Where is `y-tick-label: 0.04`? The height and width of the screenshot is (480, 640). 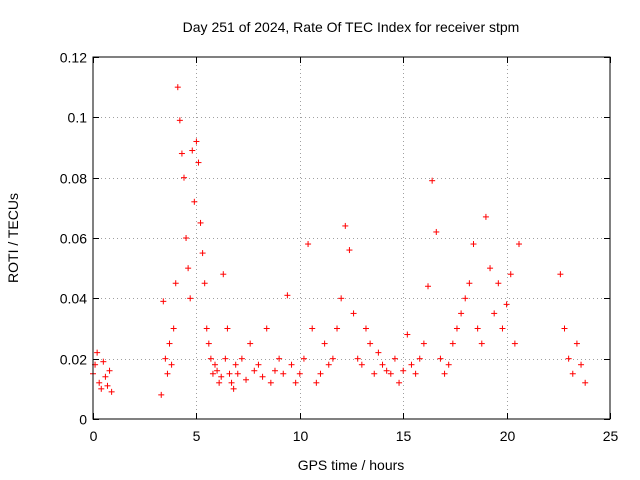 y-tick-label: 0.04 is located at coordinates (73, 299).